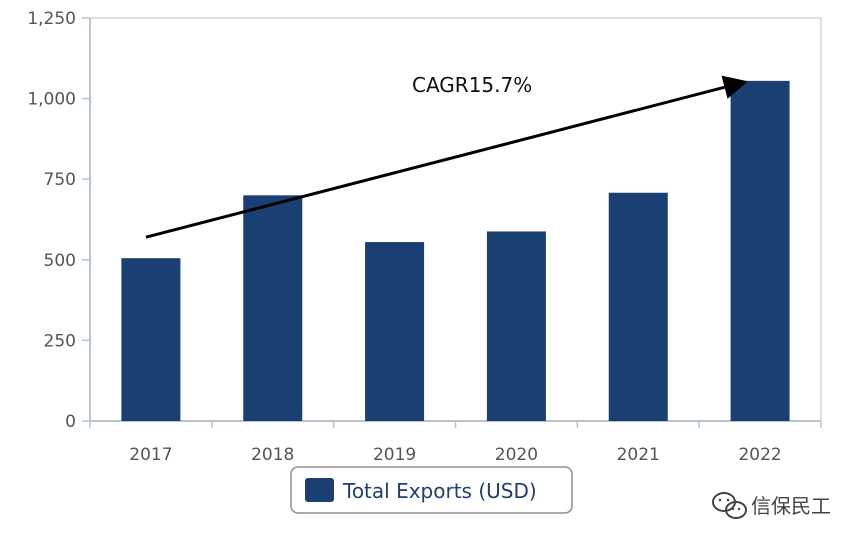 This screenshot has width=865, height=545. I want to click on x-tick-label: 2020, so click(516, 455).